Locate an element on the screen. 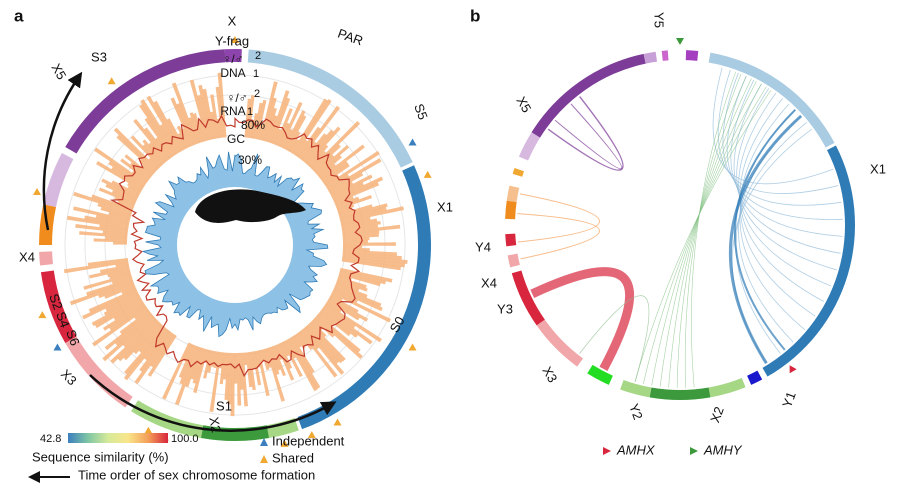  segment-label: X3 is located at coordinates (69, 377).